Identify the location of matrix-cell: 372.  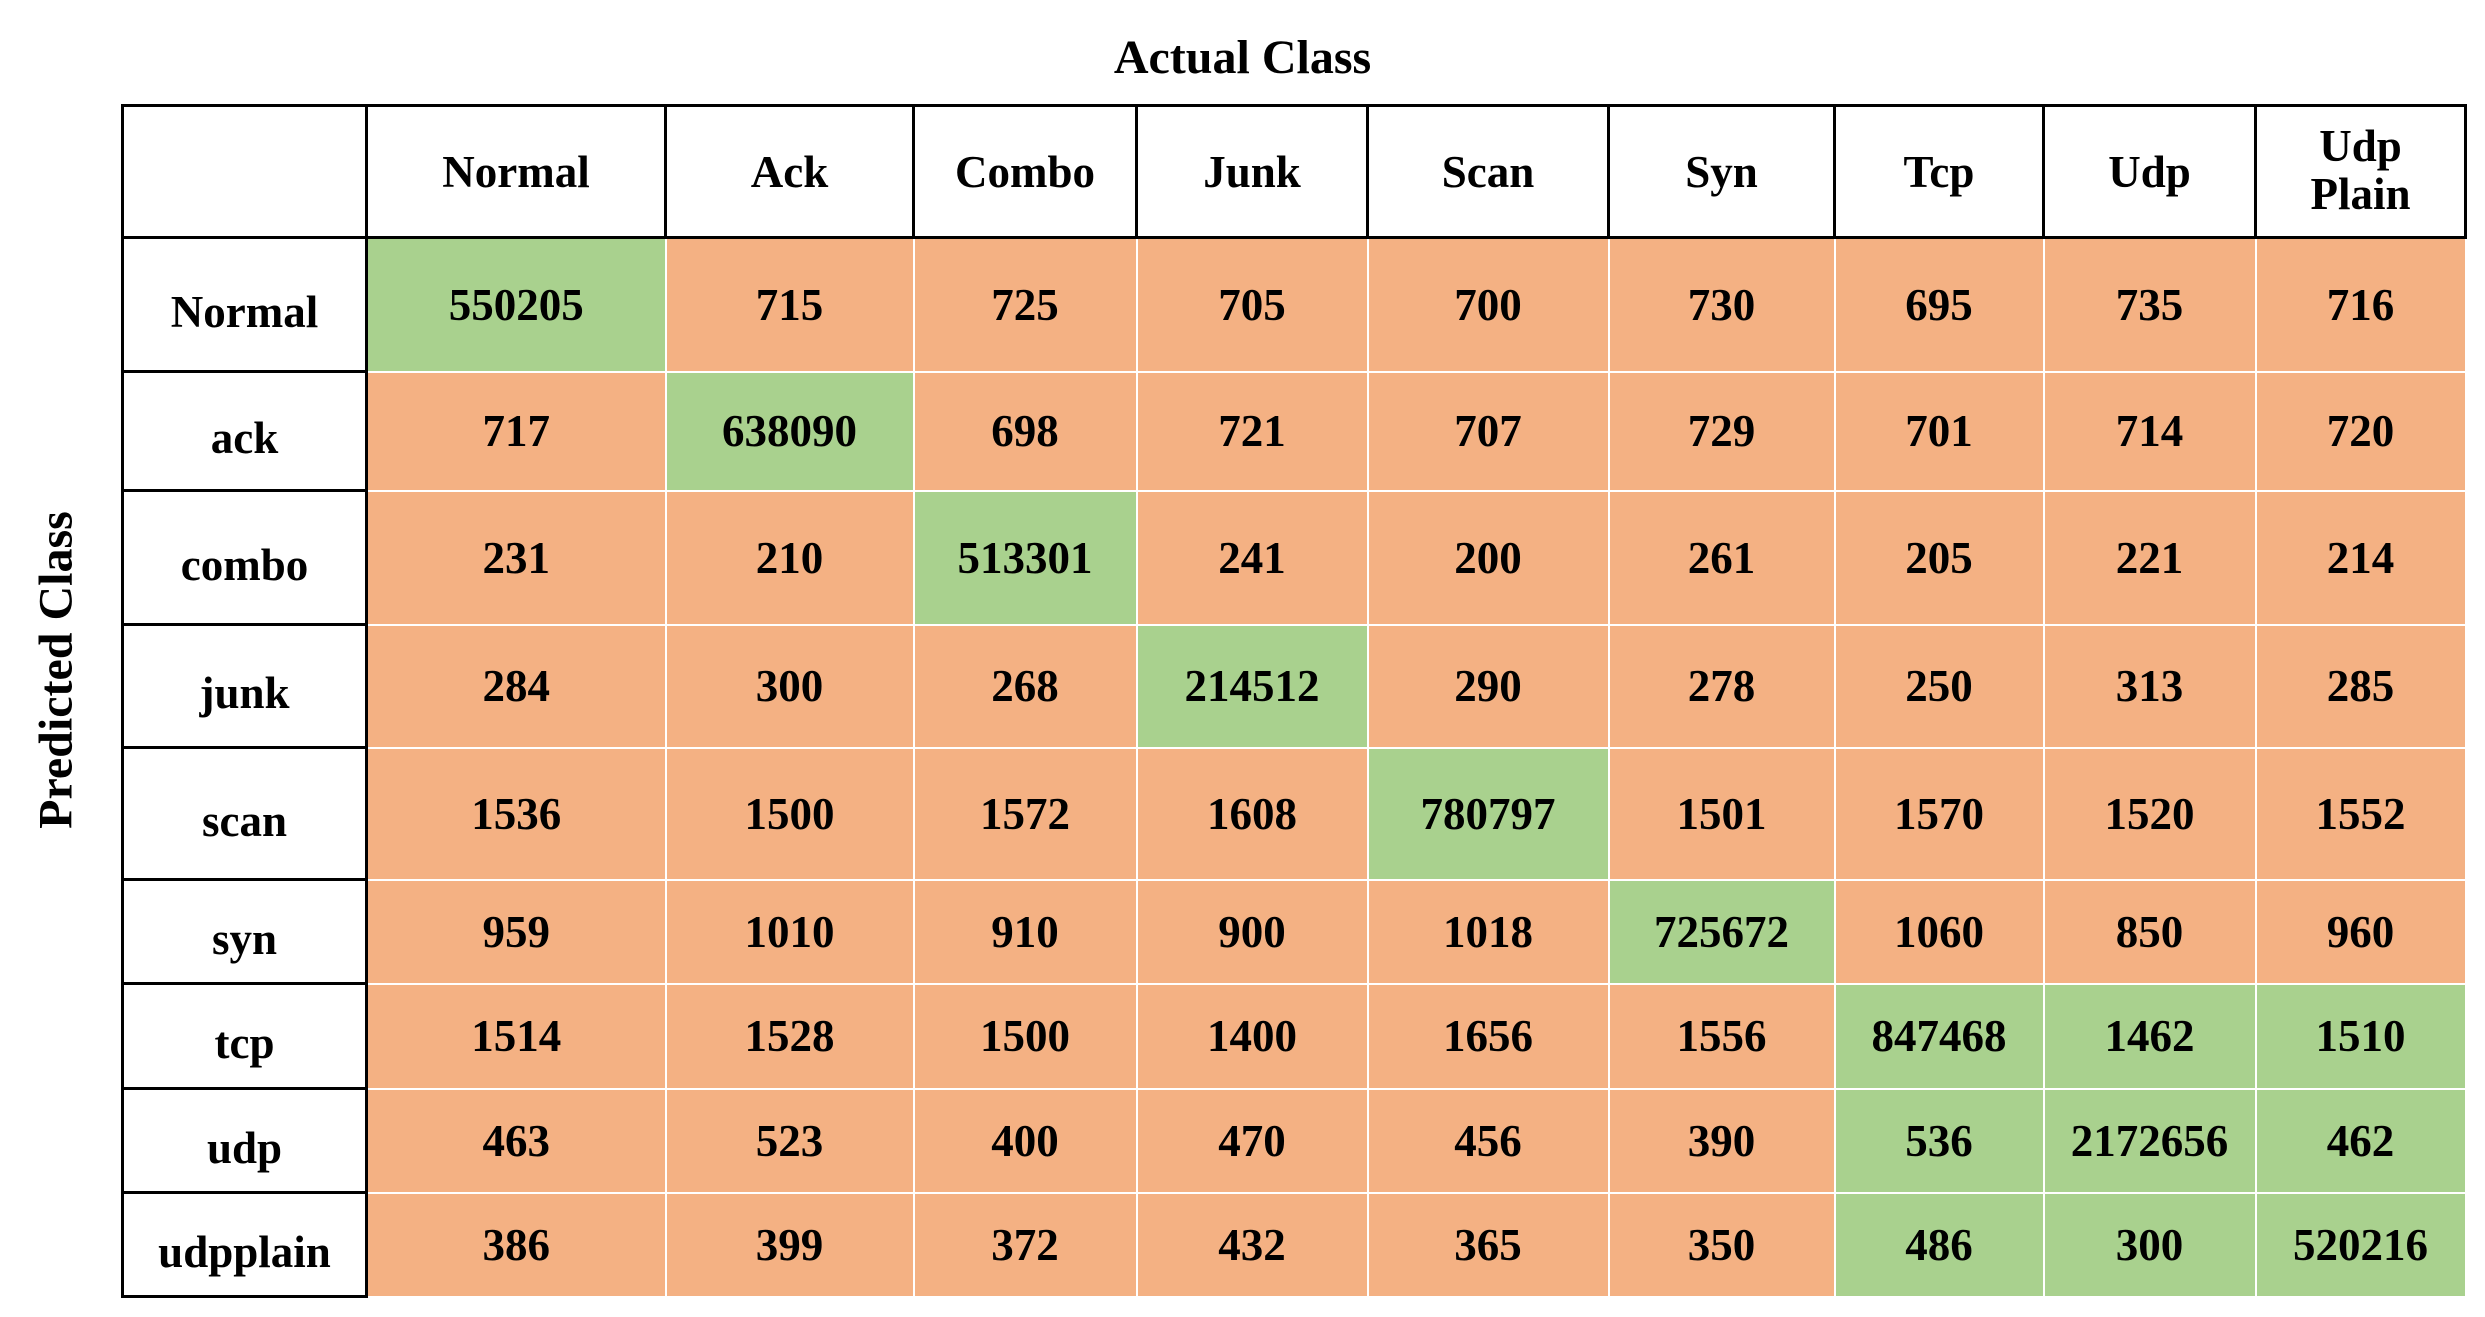
(1025, 1244).